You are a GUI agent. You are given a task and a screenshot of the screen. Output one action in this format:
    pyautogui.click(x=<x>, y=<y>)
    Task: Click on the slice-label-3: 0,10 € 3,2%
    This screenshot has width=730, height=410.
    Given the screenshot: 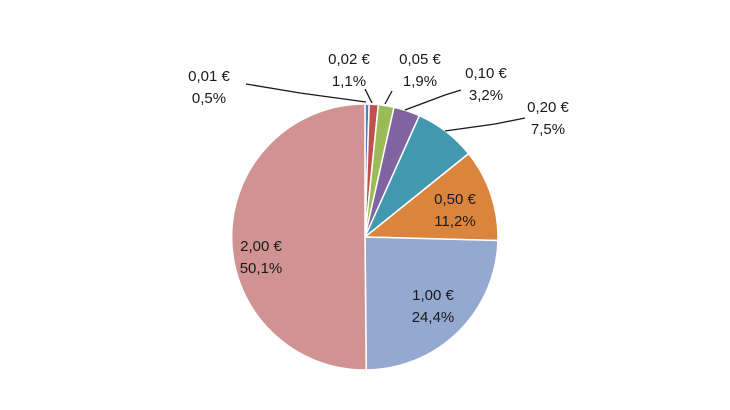 What is the action you would take?
    pyautogui.click(x=486, y=84)
    